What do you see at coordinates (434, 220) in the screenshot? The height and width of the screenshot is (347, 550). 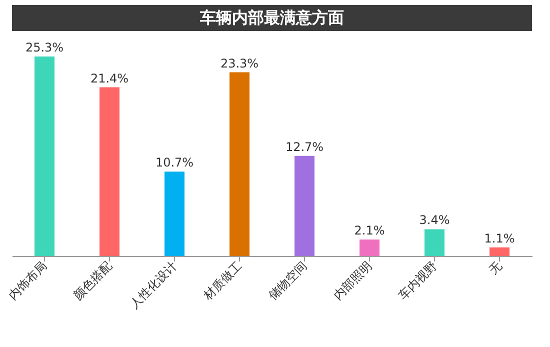 I see `data-label: 3.4%` at bounding box center [434, 220].